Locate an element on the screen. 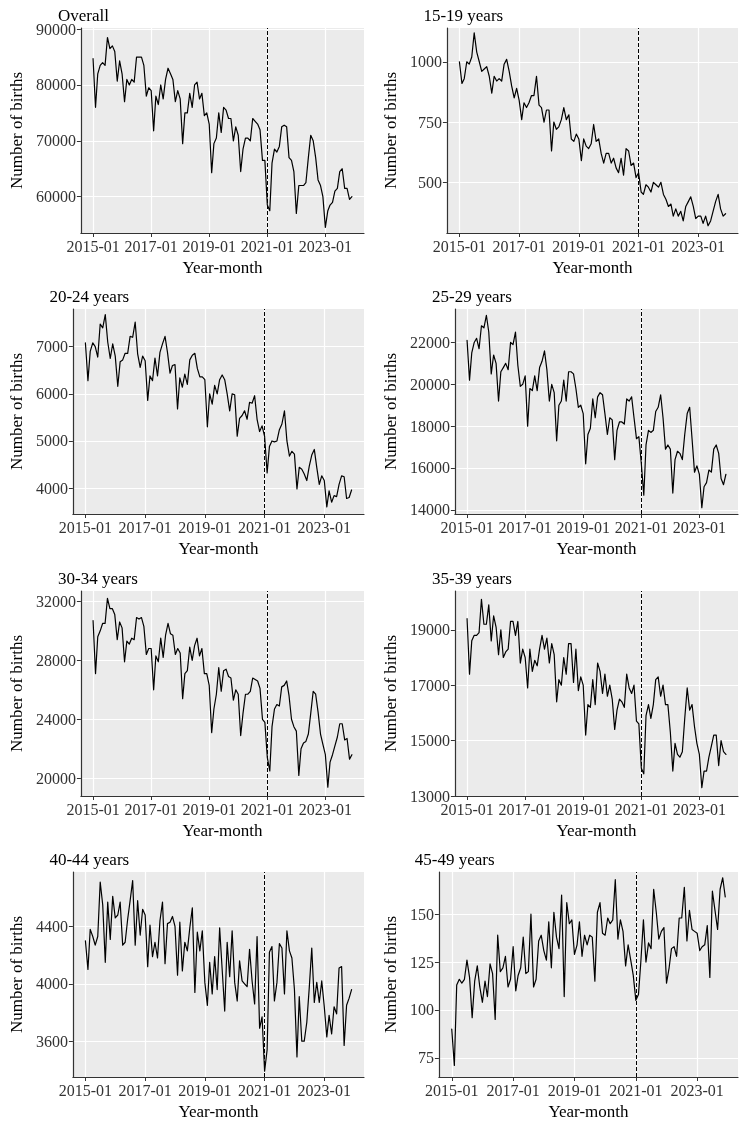 This screenshot has height=1125, width=749. y-tick-label: 60000 is located at coordinates (55, 197).